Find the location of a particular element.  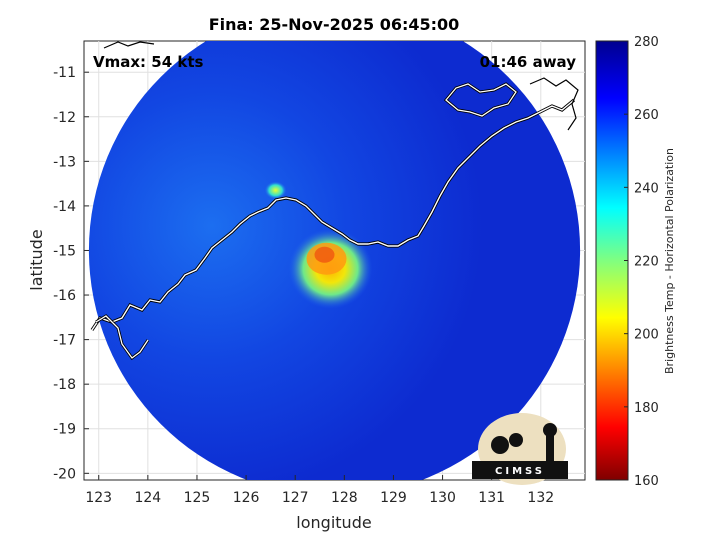

y-tick-label: -19 is located at coordinates (64, 430).